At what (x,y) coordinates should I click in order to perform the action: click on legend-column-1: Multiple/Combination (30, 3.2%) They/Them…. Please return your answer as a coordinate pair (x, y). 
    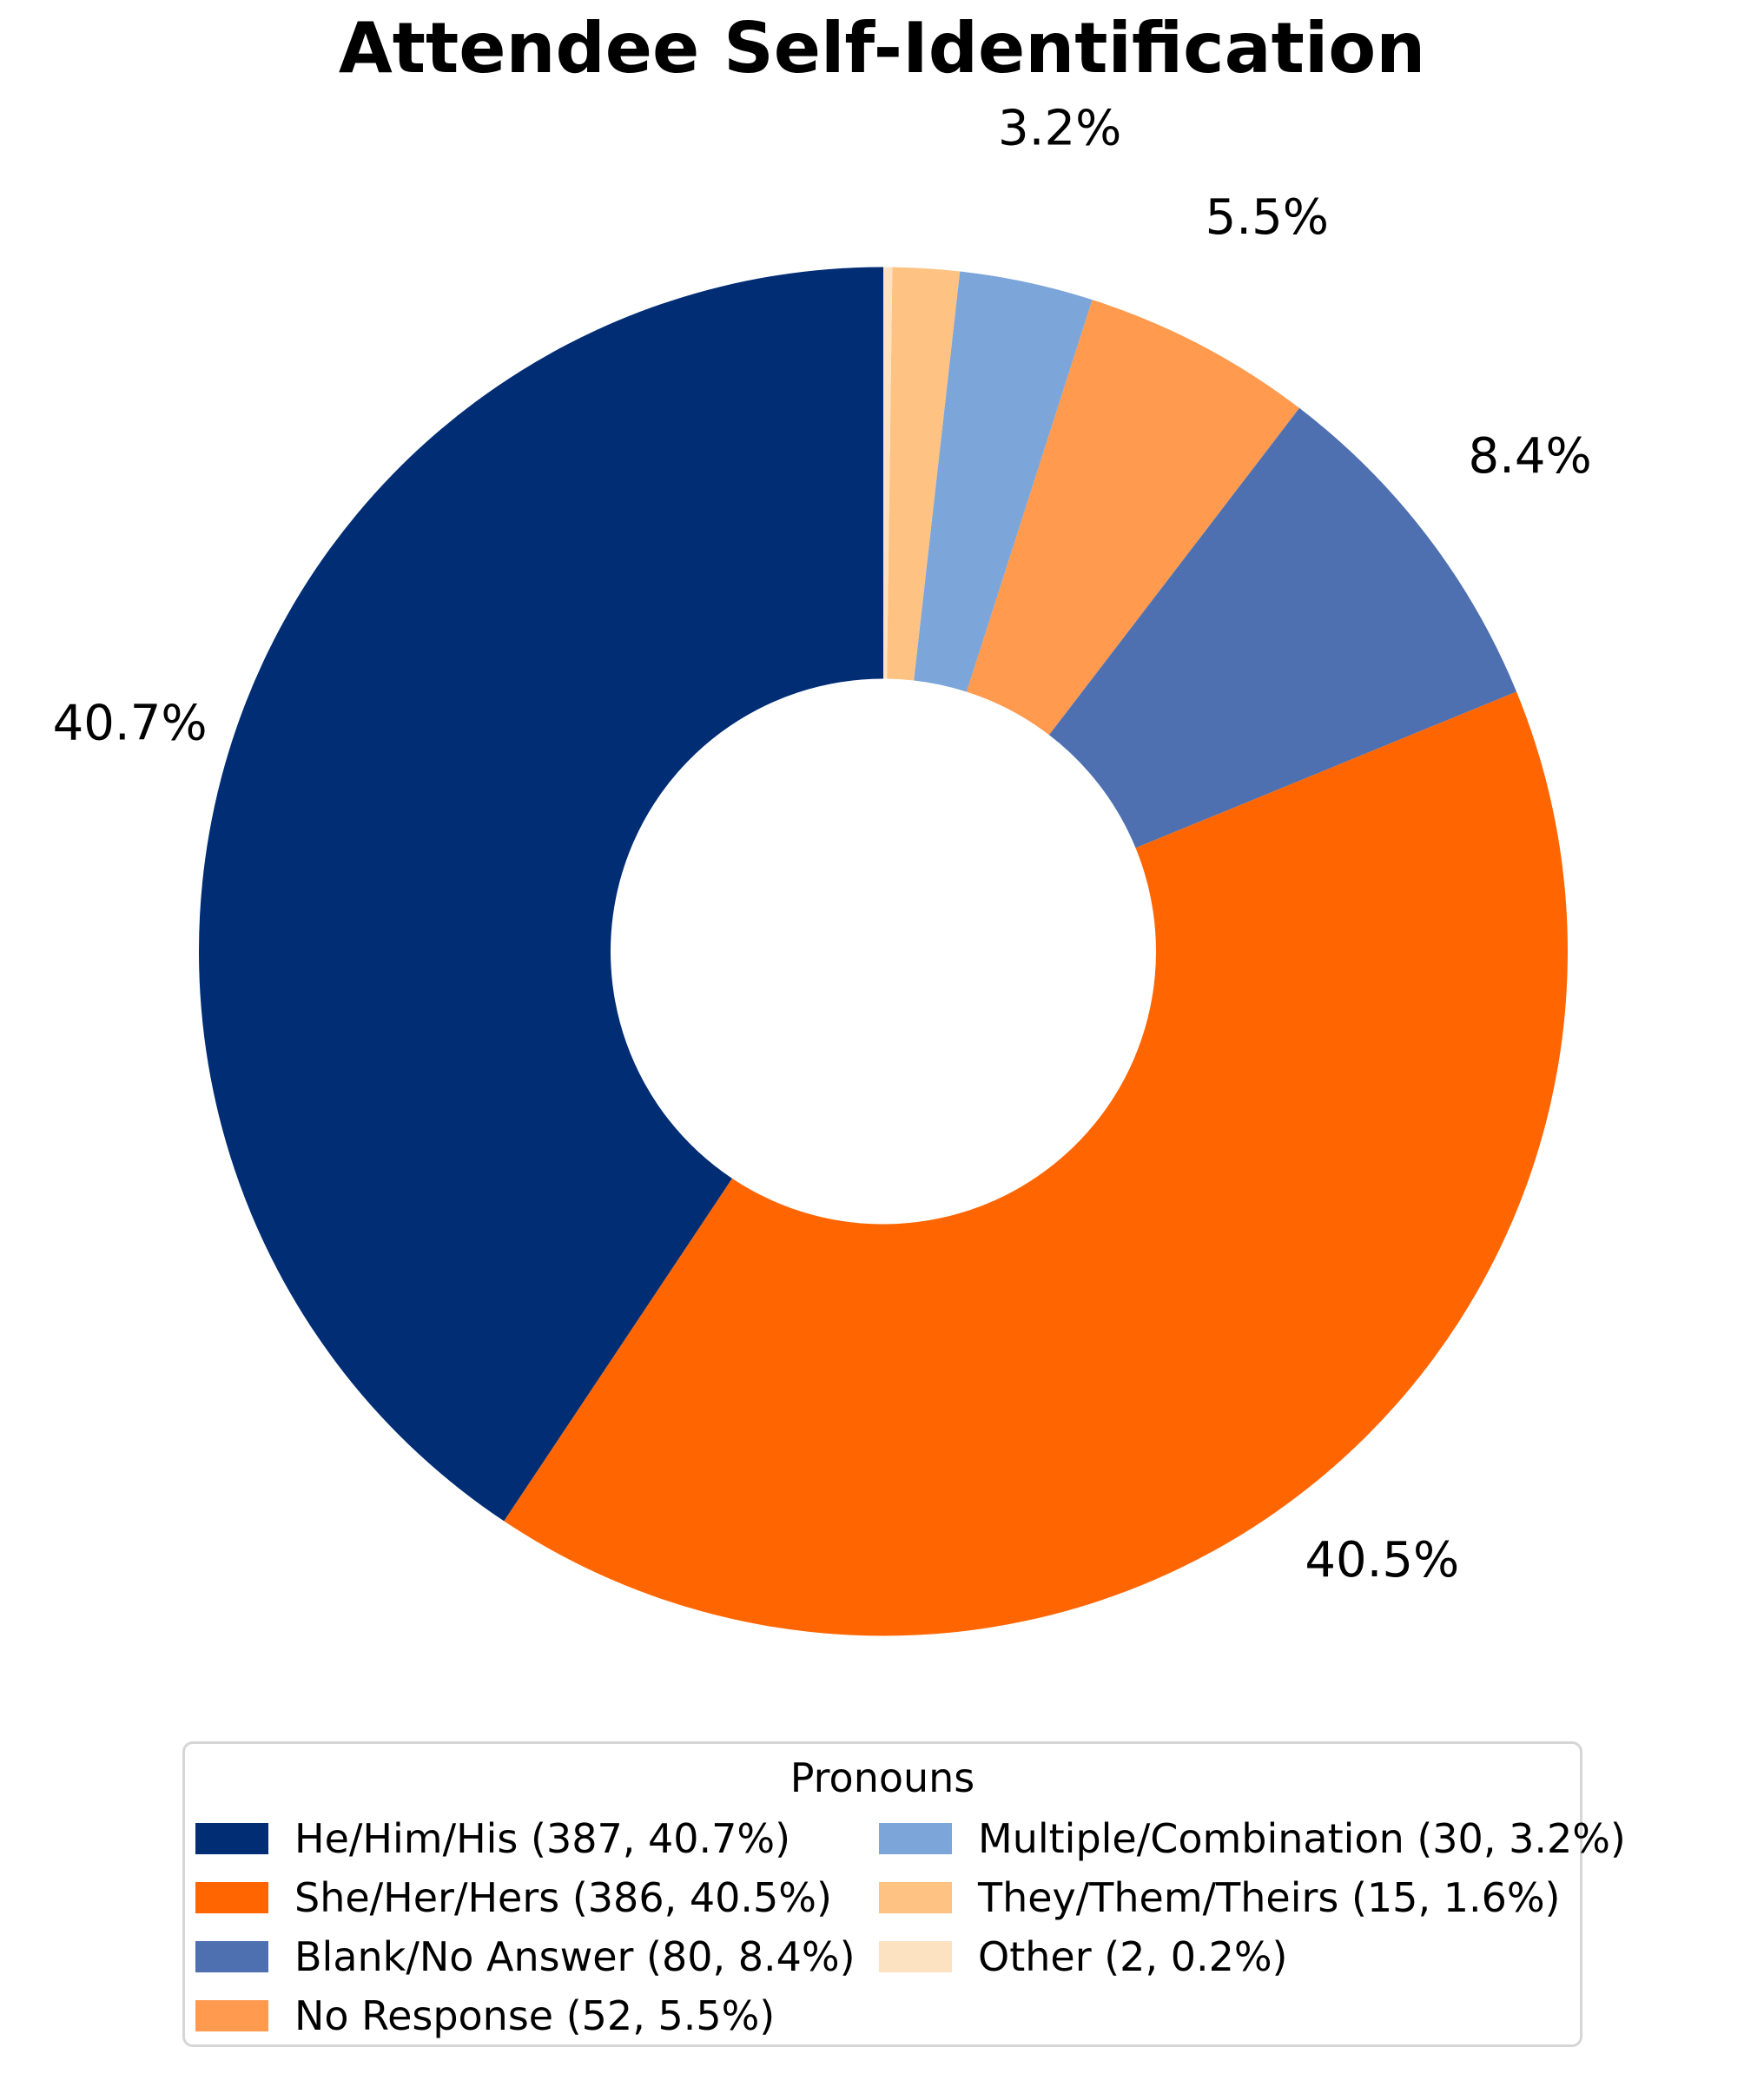
    Looking at the image, I should click on (1252, 1927).